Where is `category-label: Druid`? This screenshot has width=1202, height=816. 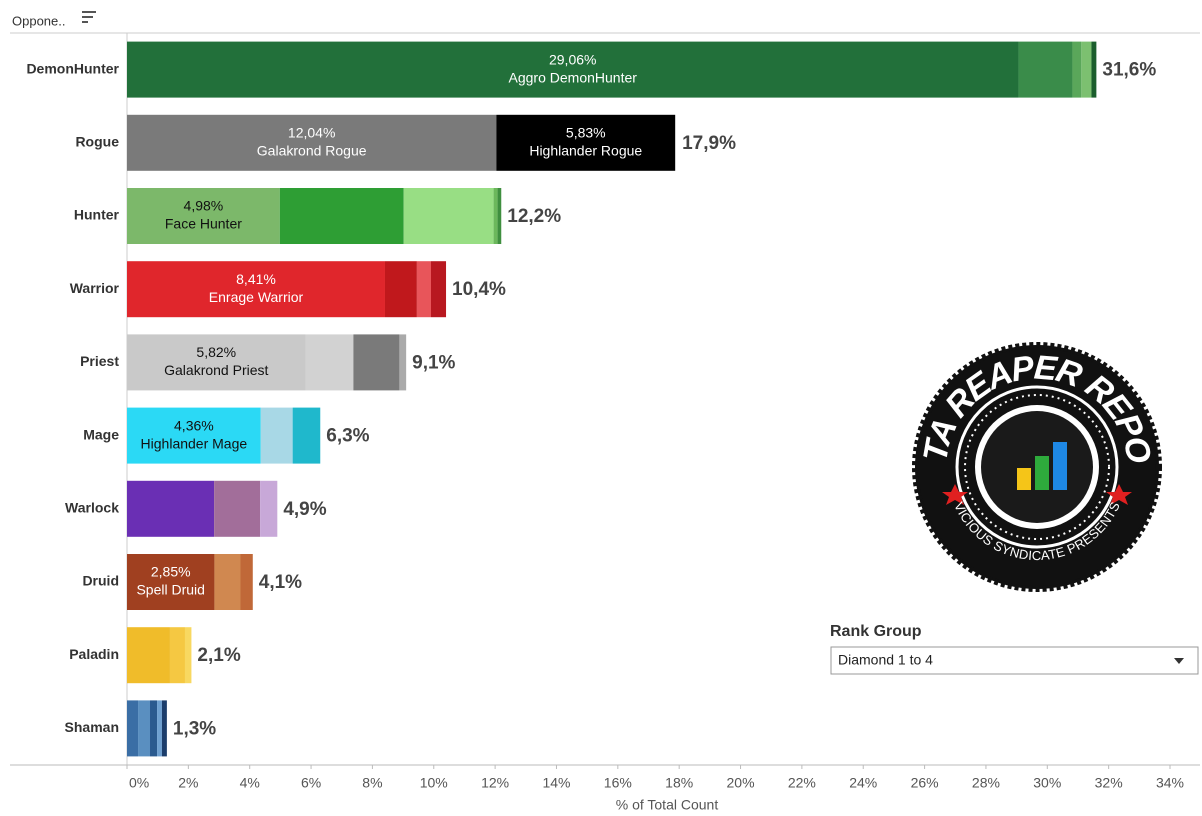
category-label: Druid is located at coordinates (100, 581).